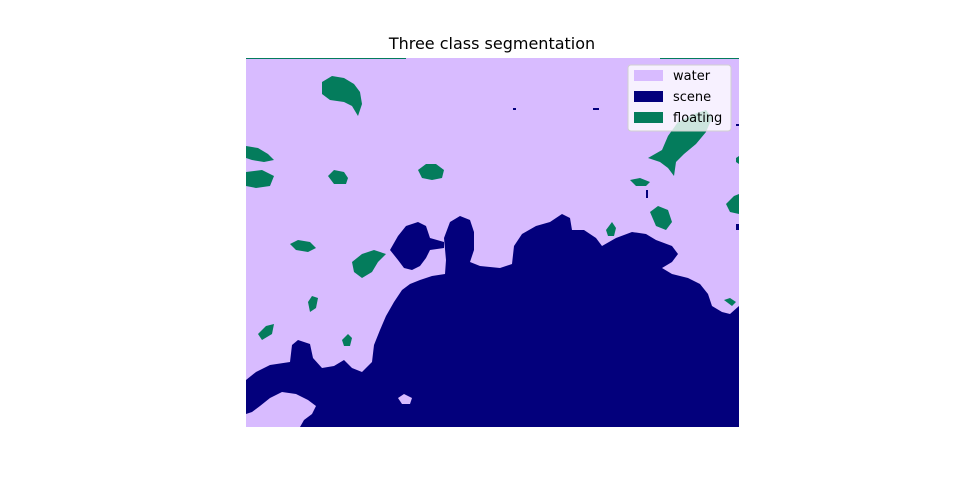  Describe the element at coordinates (648, 117) in the screenshot. I see `legend-swatch-floating` at that location.